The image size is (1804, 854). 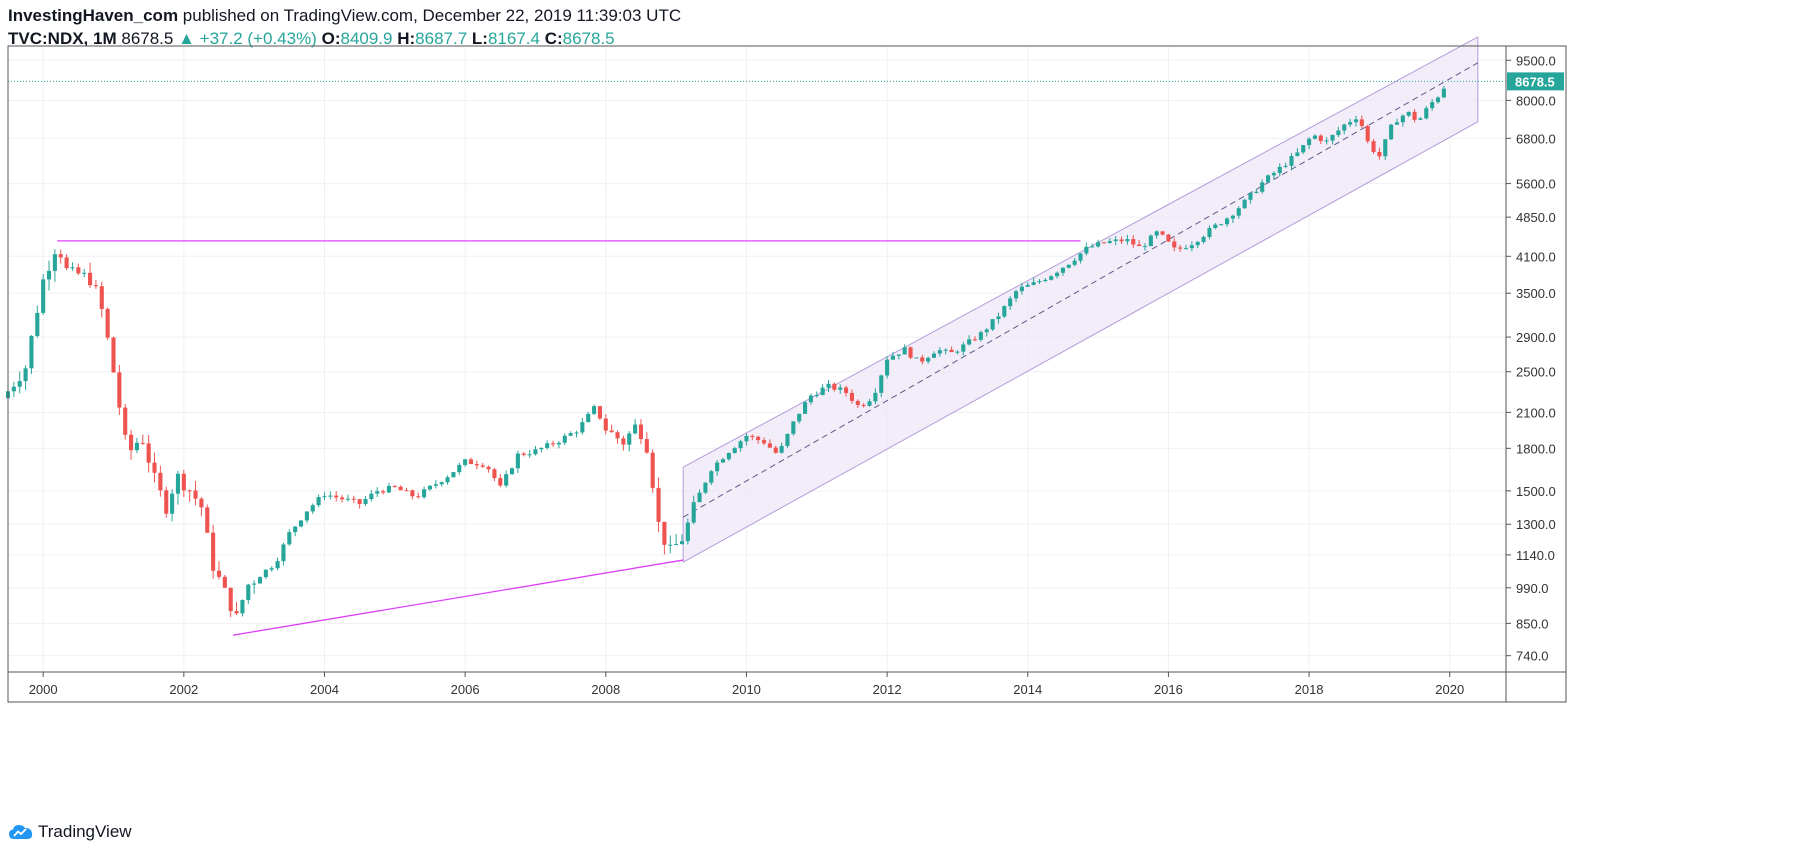 What do you see at coordinates (1536, 337) in the screenshot?
I see `y-tick-label: 2900.0` at bounding box center [1536, 337].